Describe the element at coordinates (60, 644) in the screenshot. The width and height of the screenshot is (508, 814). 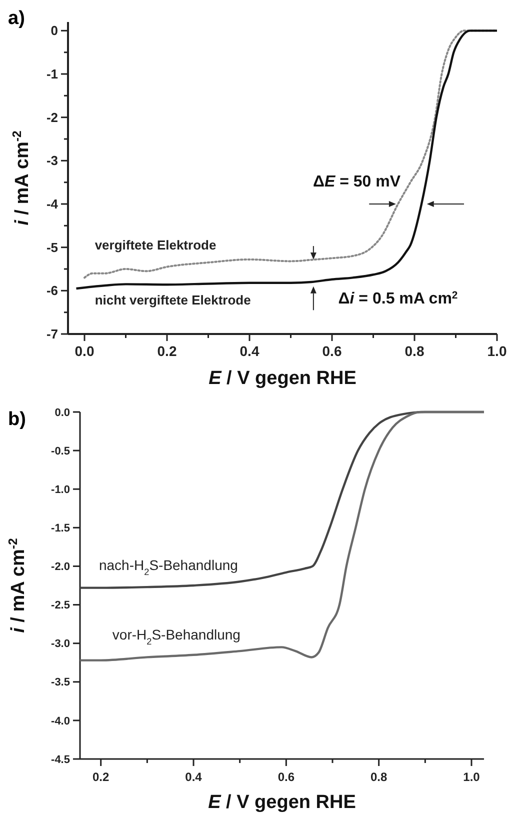
I see `y-tick-label: -3.0` at that location.